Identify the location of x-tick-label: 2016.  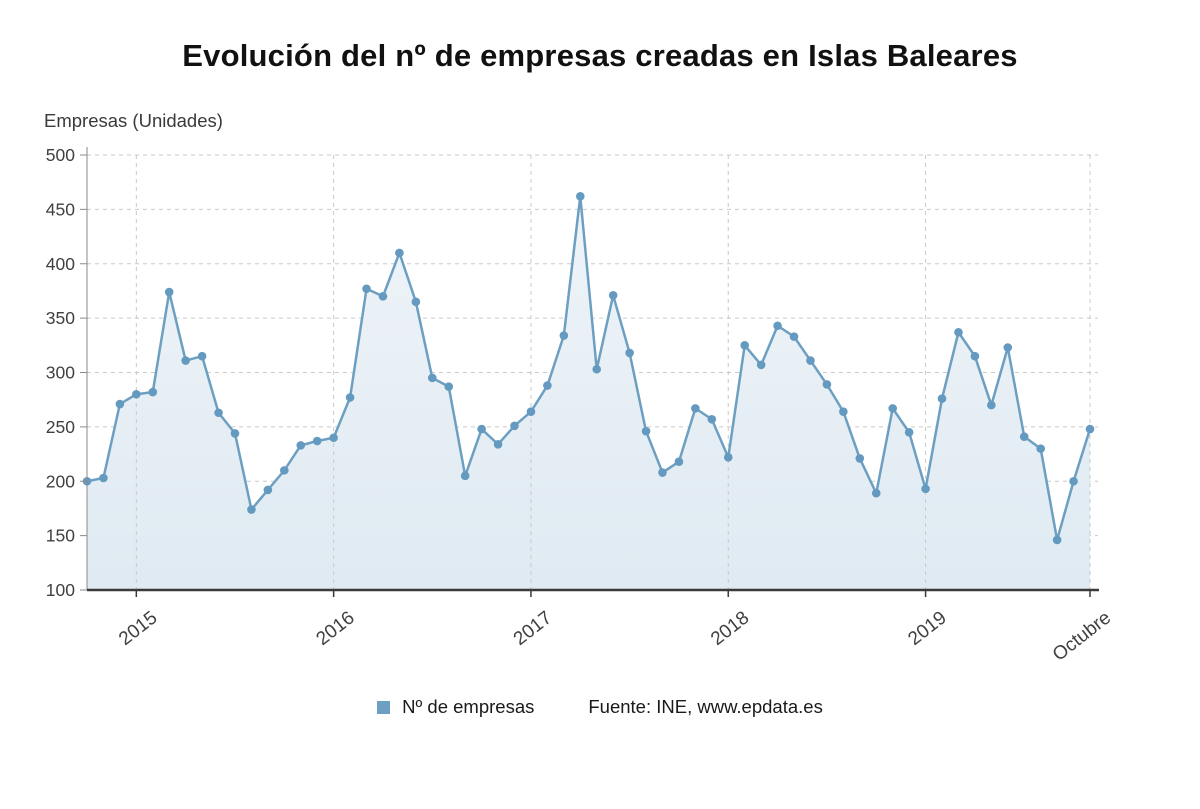
(335, 628).